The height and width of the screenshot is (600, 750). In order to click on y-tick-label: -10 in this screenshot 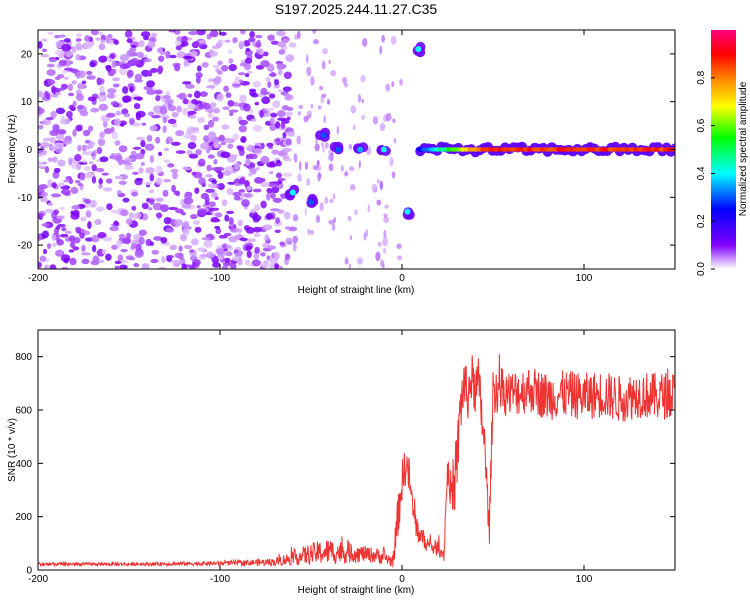, I will do `click(25, 198)`.